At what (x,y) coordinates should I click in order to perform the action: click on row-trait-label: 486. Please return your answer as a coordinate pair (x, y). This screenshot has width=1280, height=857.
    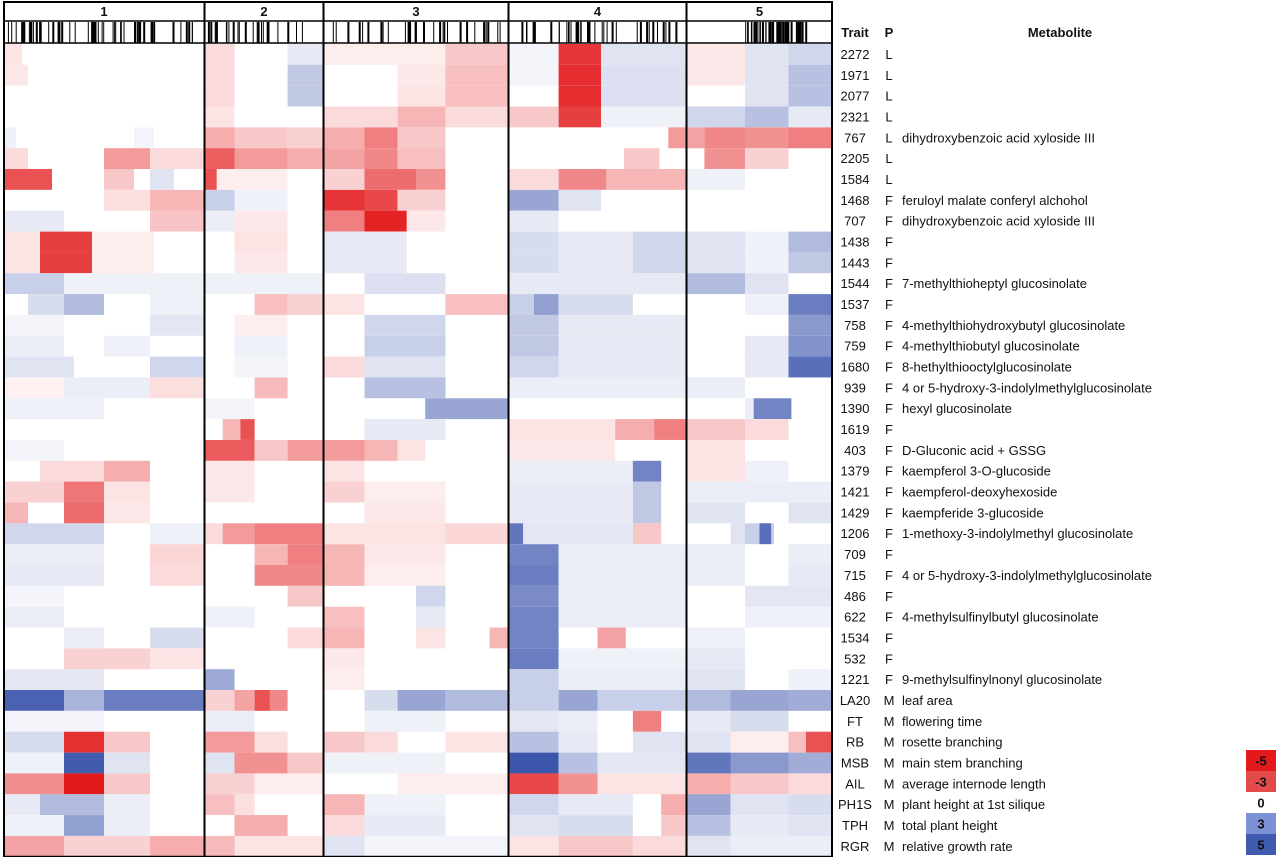
    Looking at the image, I should click on (855, 596).